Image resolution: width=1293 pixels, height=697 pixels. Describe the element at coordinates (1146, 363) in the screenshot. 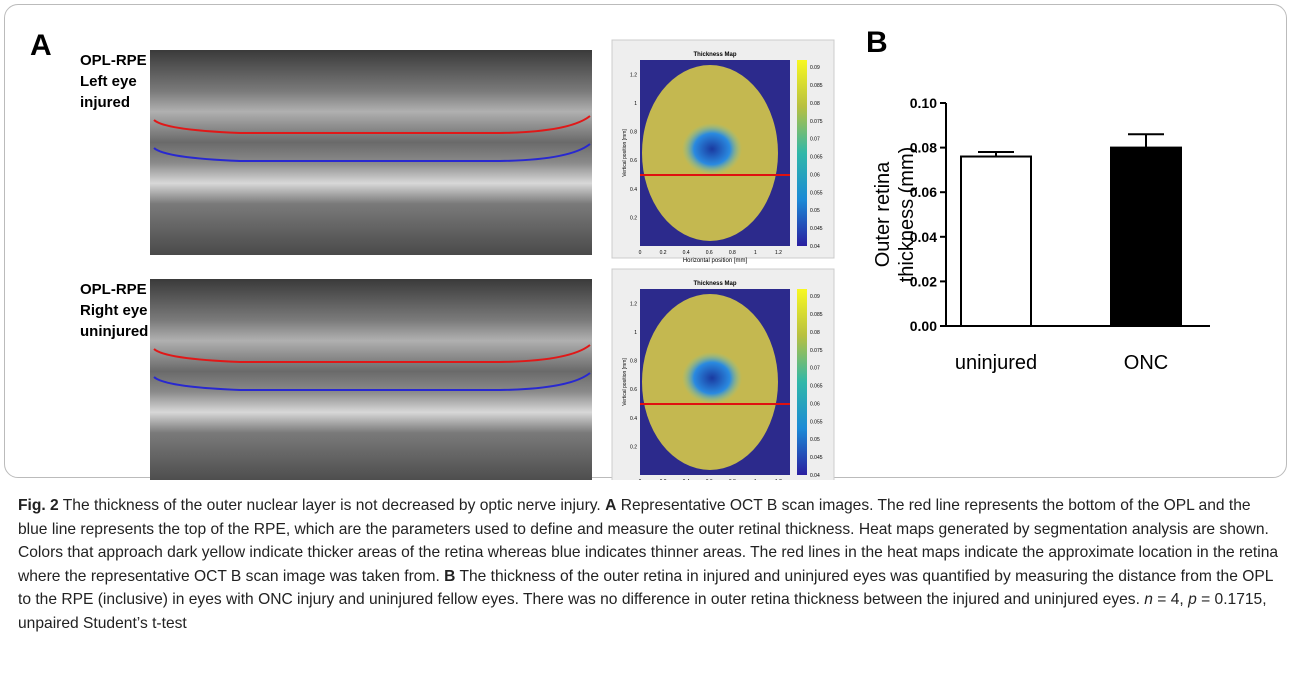

I see `x-tick-label: ONC` at that location.